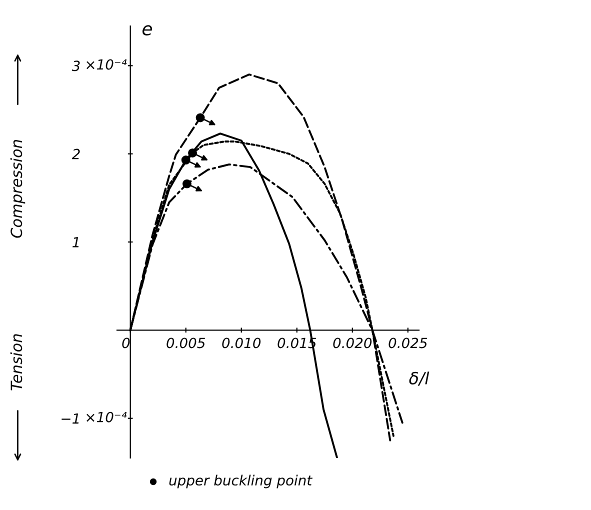 This screenshot has width=591, height=510. I want to click on x-axis-title: δ/l, so click(419, 379).